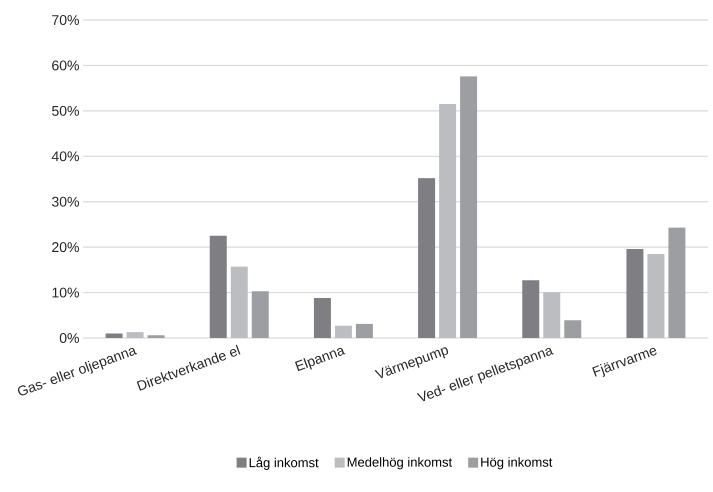  Describe the element at coordinates (65, 293) in the screenshot. I see `y-tick-label: 10%` at that location.